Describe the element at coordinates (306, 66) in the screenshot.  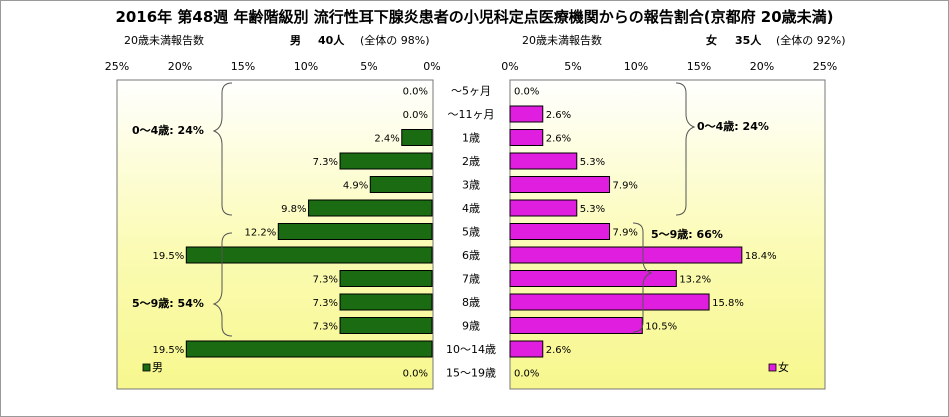
I see `male-x-tick-label: 10%` at that location.